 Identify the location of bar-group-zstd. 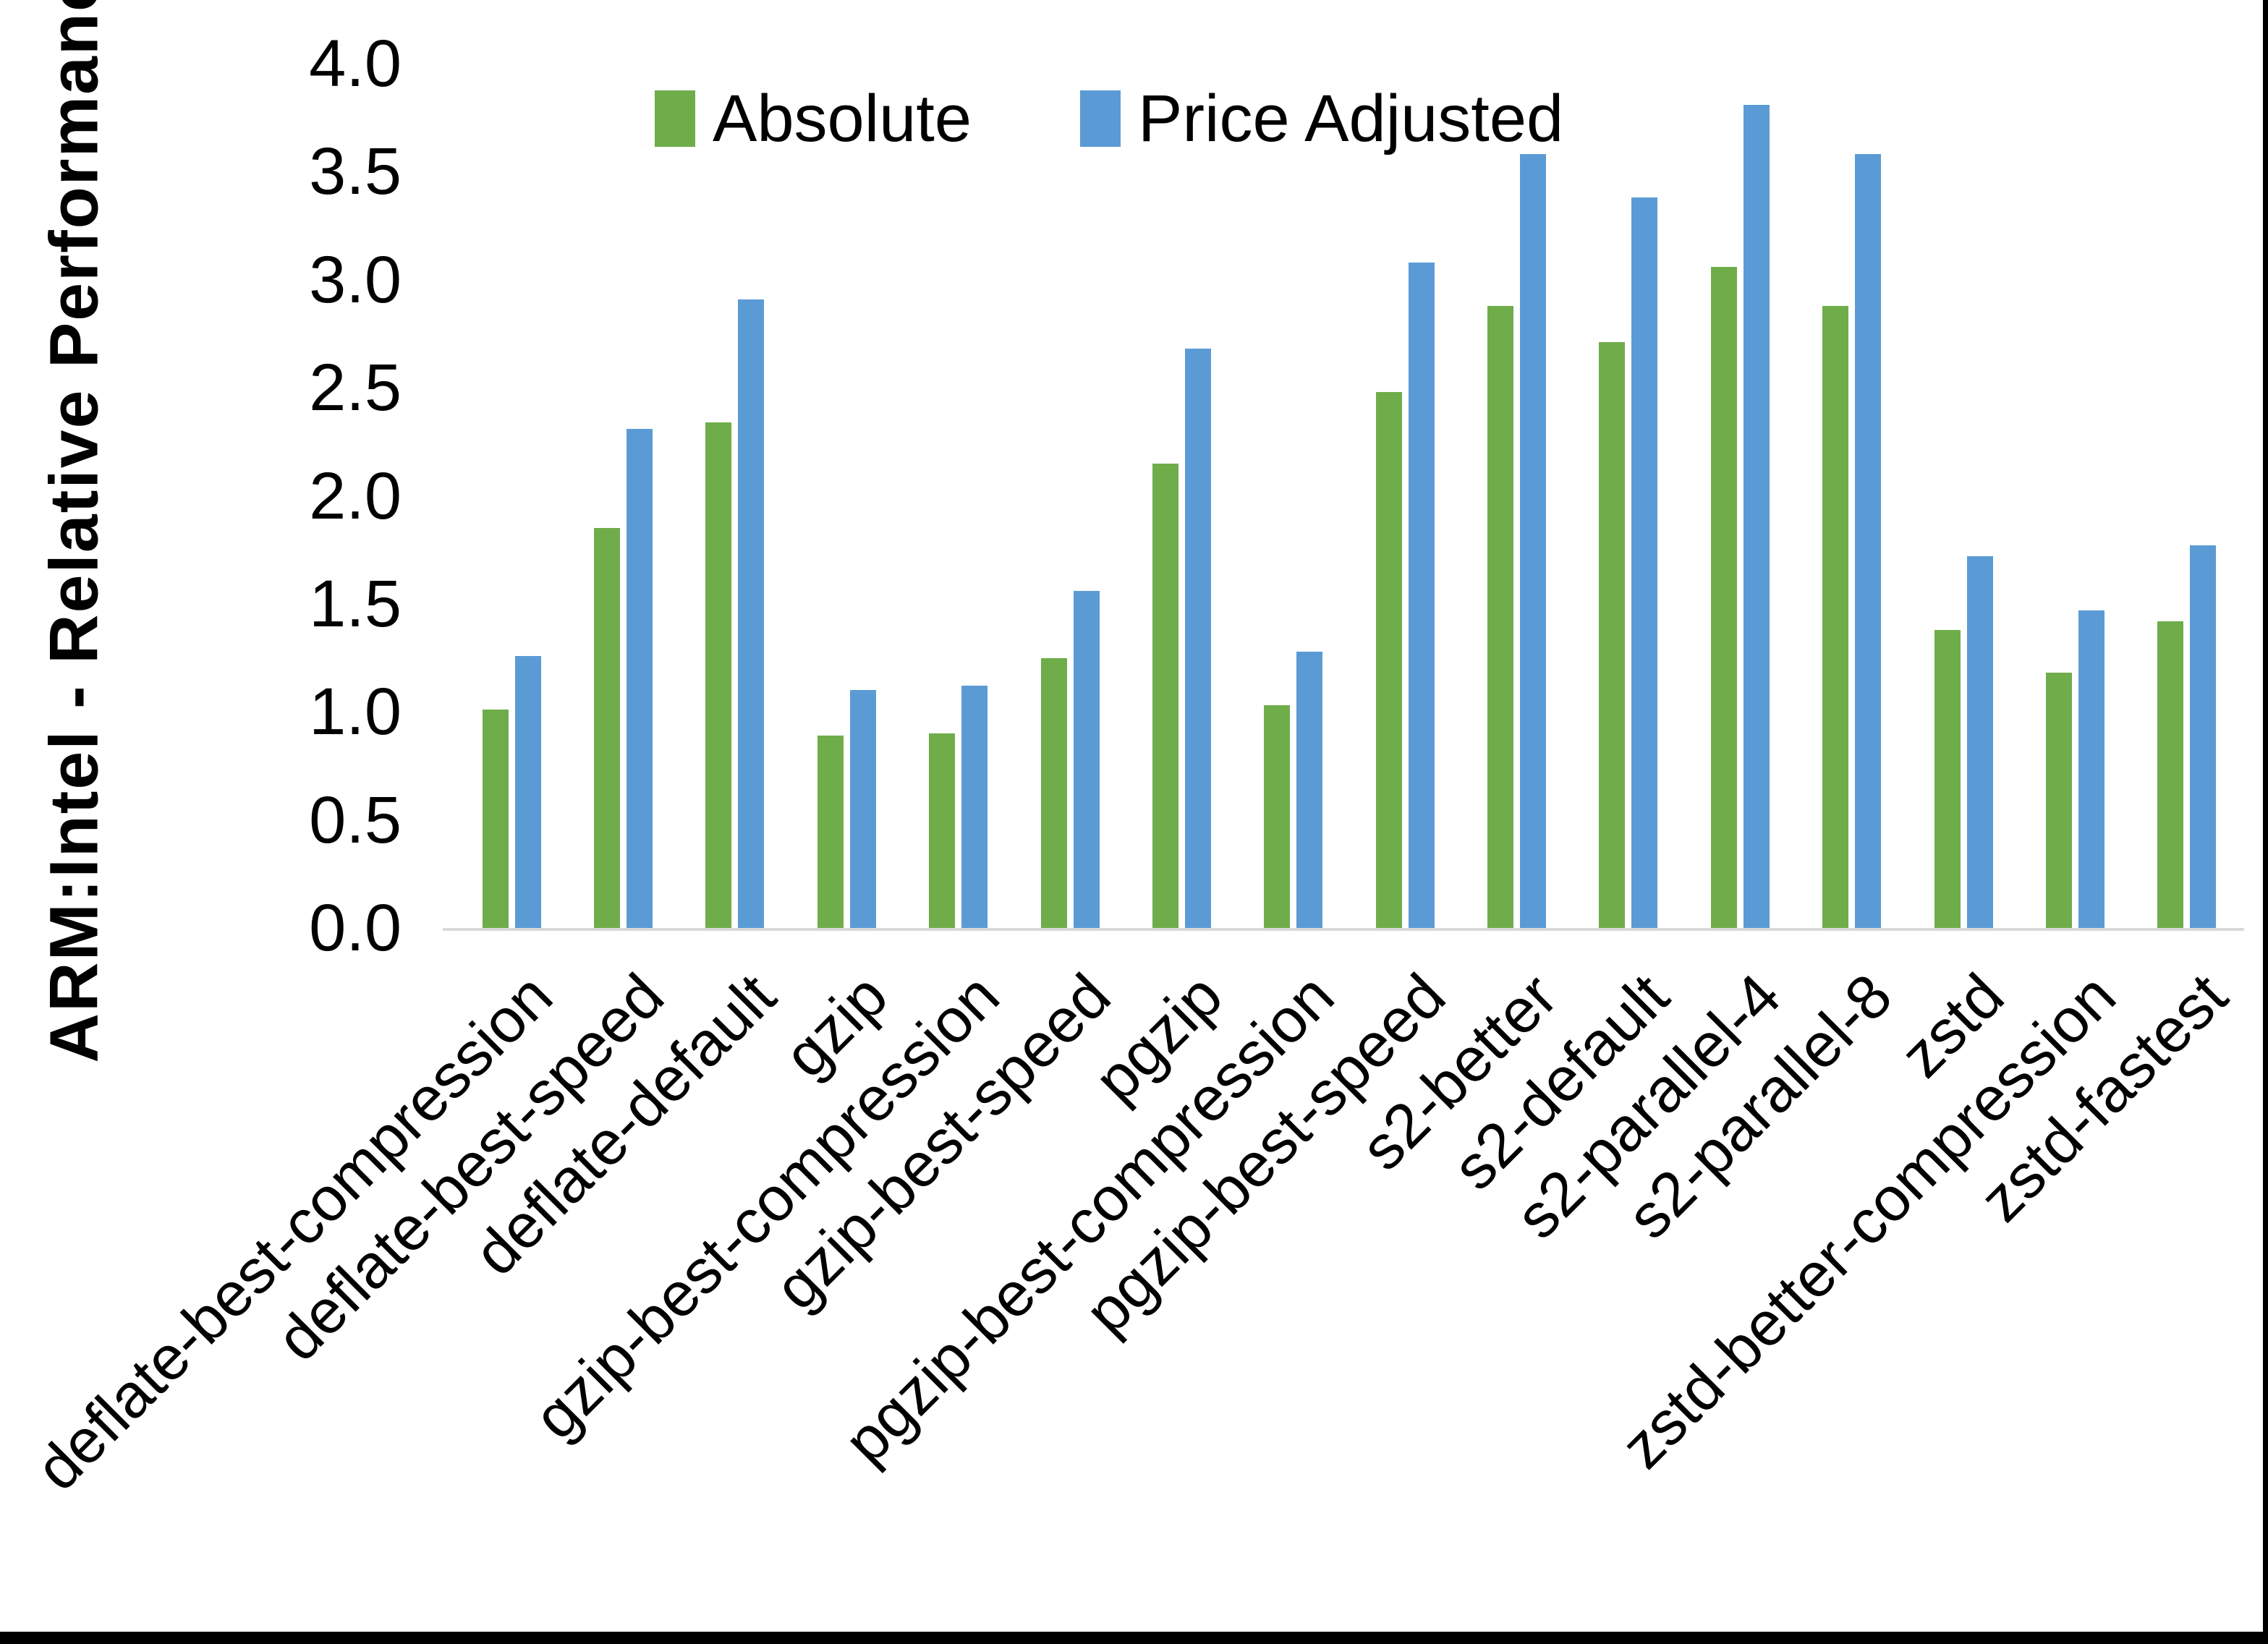
(1963, 496).